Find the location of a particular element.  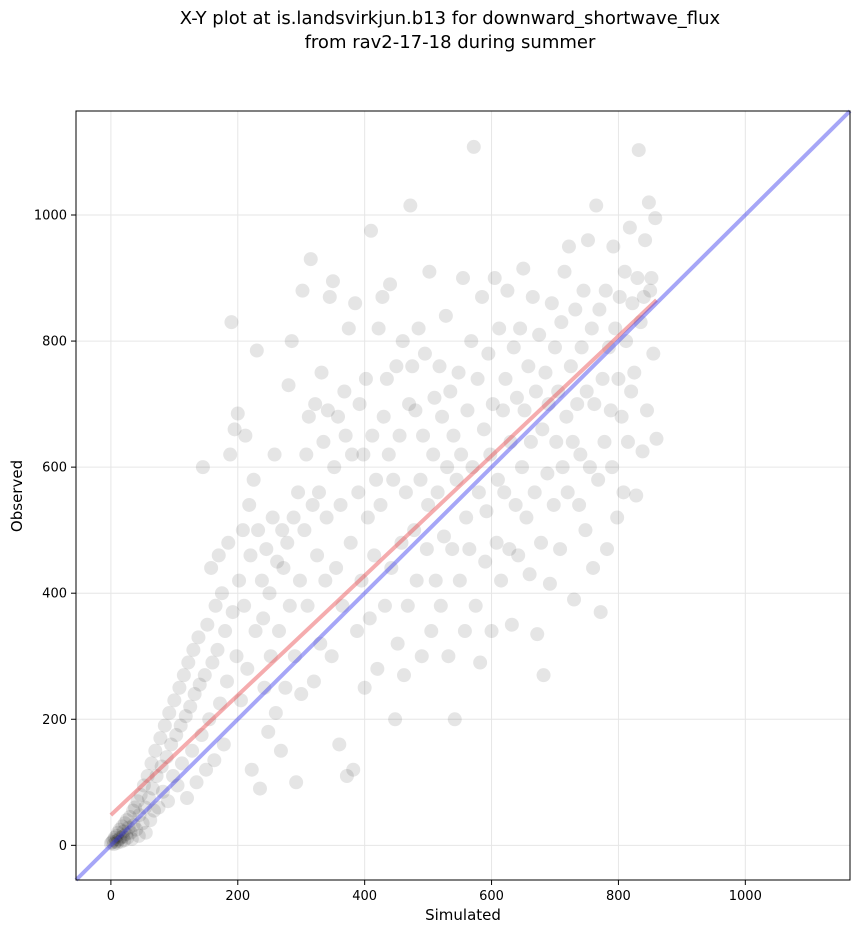

y-tick-label: 0 is located at coordinates (63, 846).